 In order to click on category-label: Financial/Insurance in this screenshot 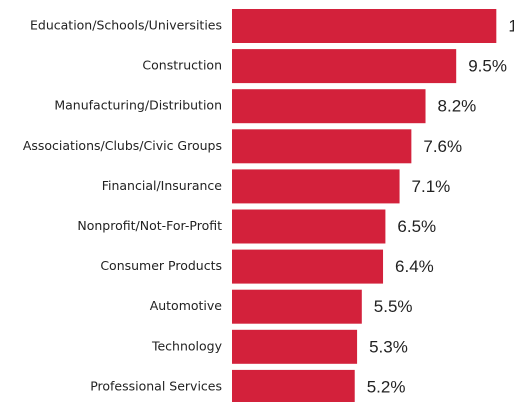, I will do `click(162, 185)`.